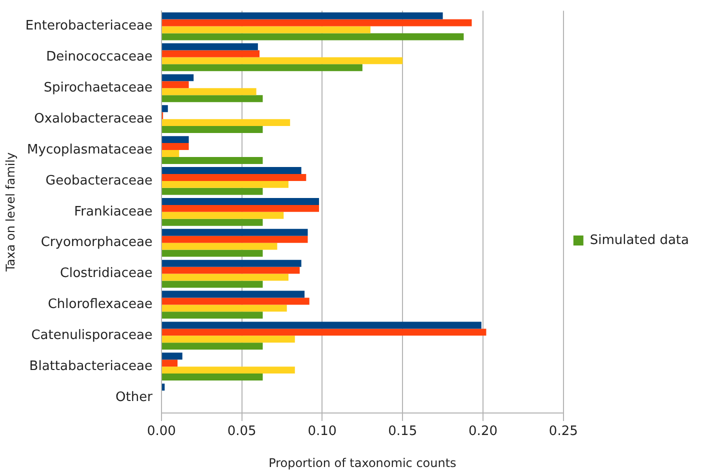 The width and height of the screenshot is (713, 475). I want to click on y-tick-label: Geobacteraceae, so click(99, 180).